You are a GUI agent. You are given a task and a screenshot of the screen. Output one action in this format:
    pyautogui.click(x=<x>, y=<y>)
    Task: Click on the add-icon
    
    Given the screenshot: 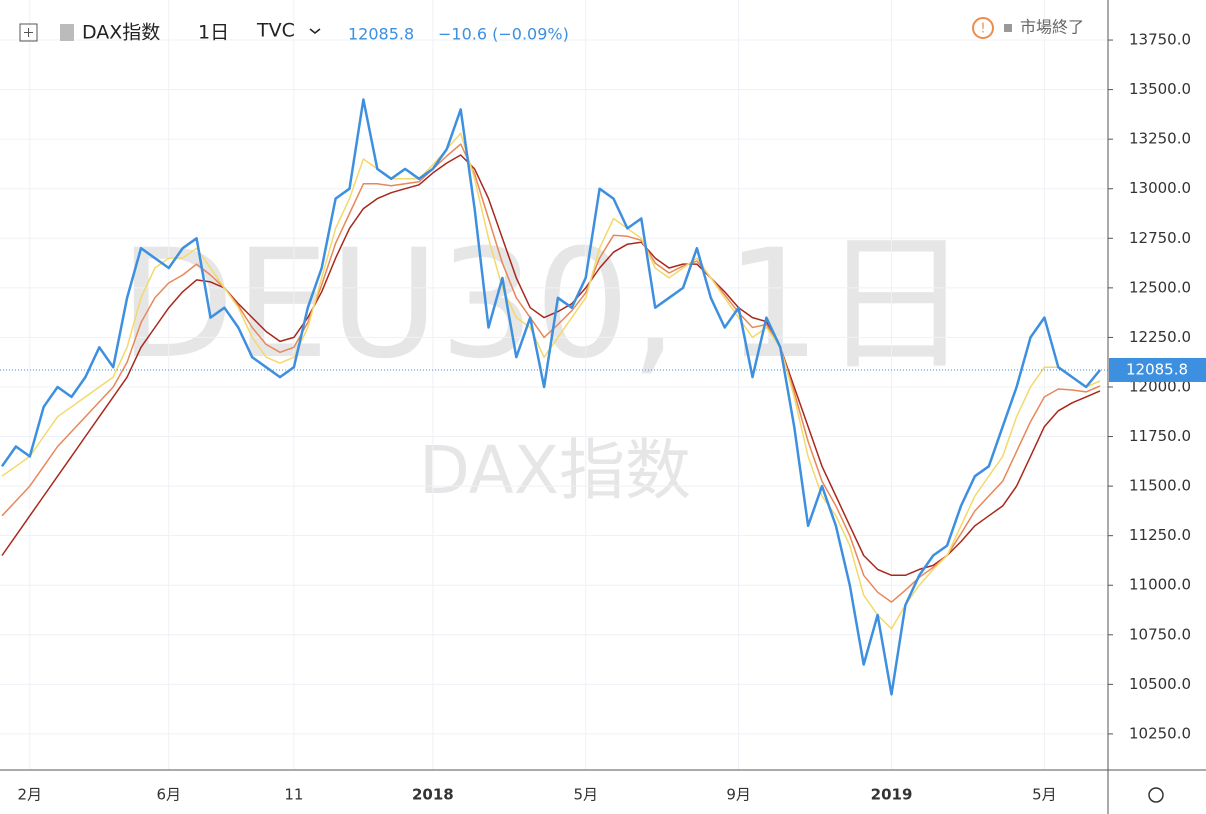 What is the action you would take?
    pyautogui.click(x=28, y=32)
    